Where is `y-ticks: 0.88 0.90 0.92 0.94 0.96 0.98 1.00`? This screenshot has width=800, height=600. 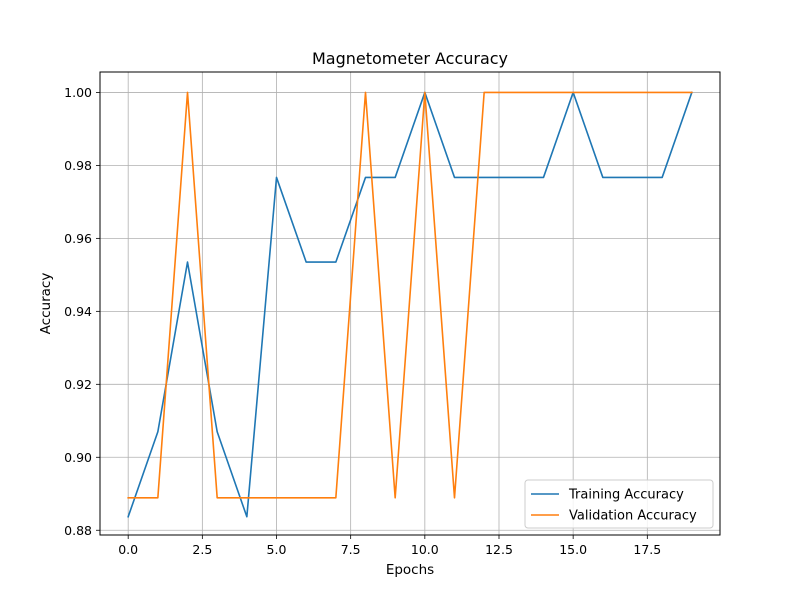 y-ticks: 0.88 0.90 0.92 0.94 0.96 0.98 1.00 is located at coordinates (82, 311).